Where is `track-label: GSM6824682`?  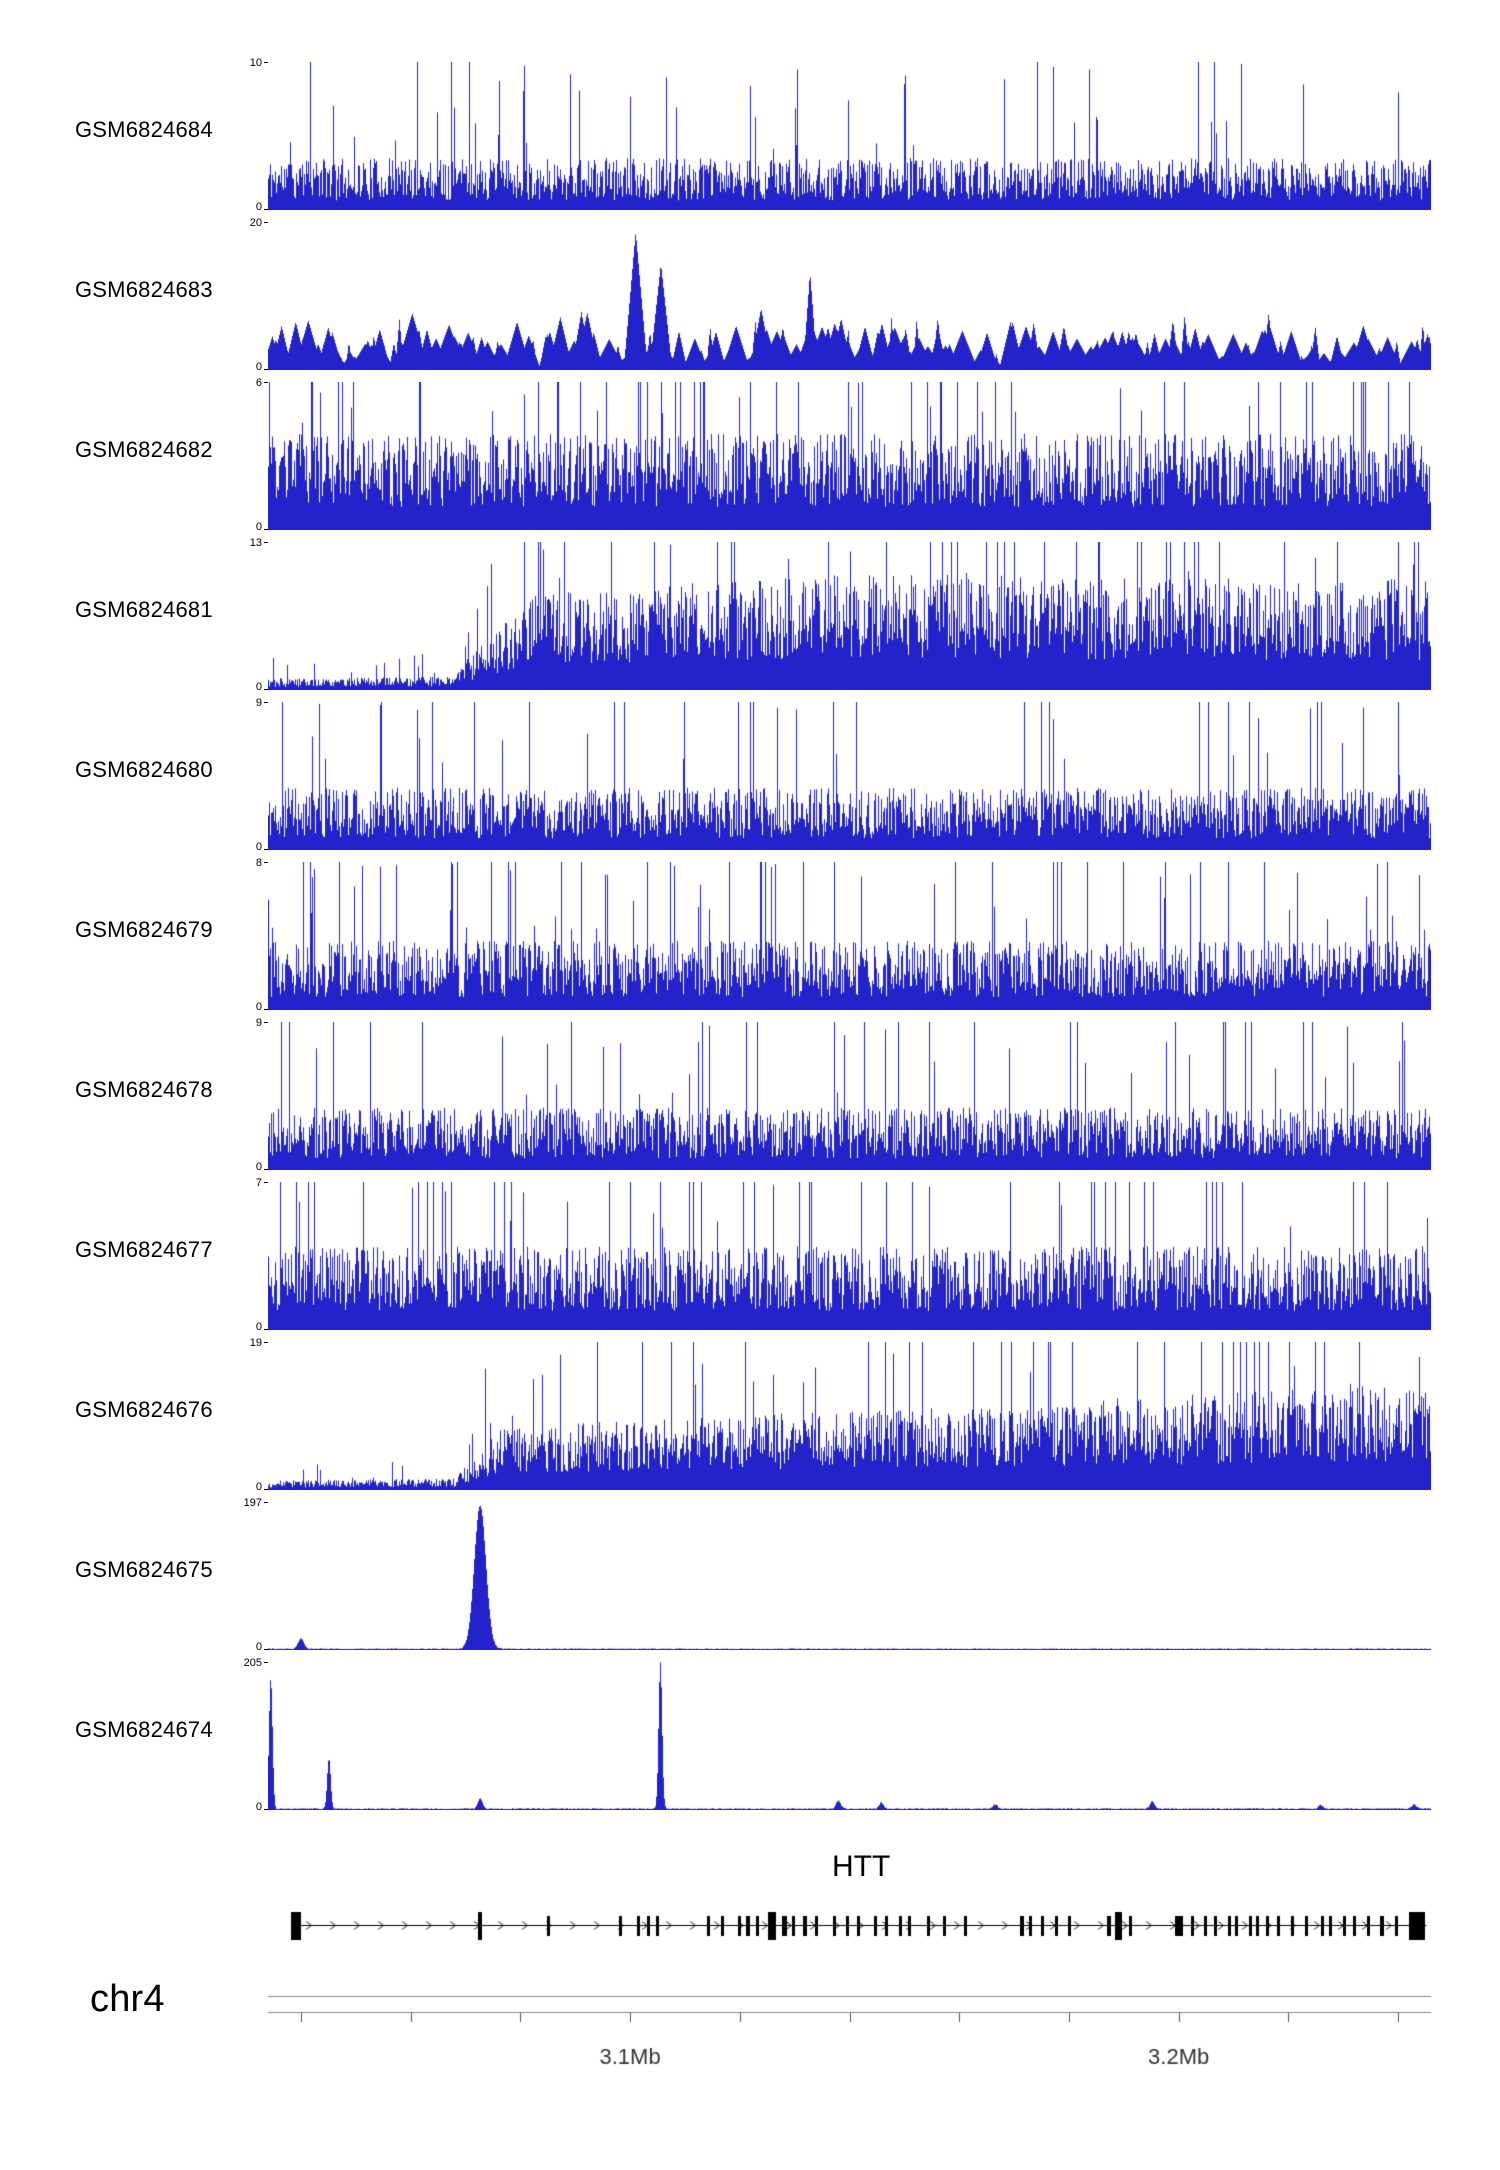
track-label: GSM6824682 is located at coordinates (144, 449).